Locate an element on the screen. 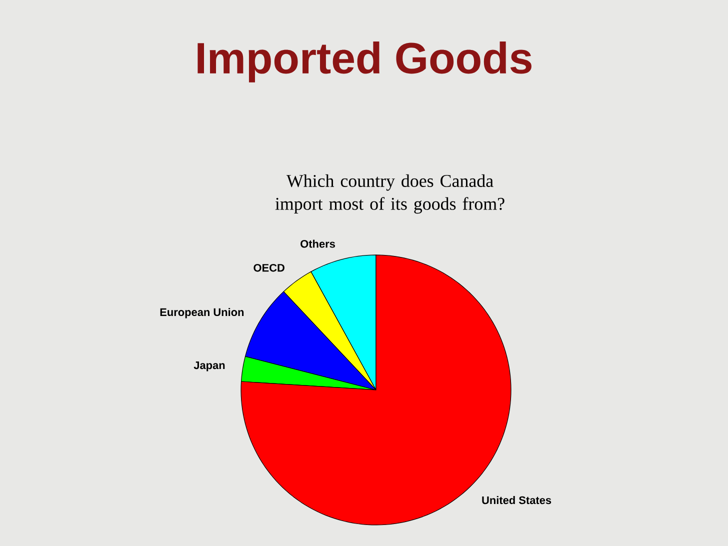  slice-label: Others is located at coordinates (317, 244).